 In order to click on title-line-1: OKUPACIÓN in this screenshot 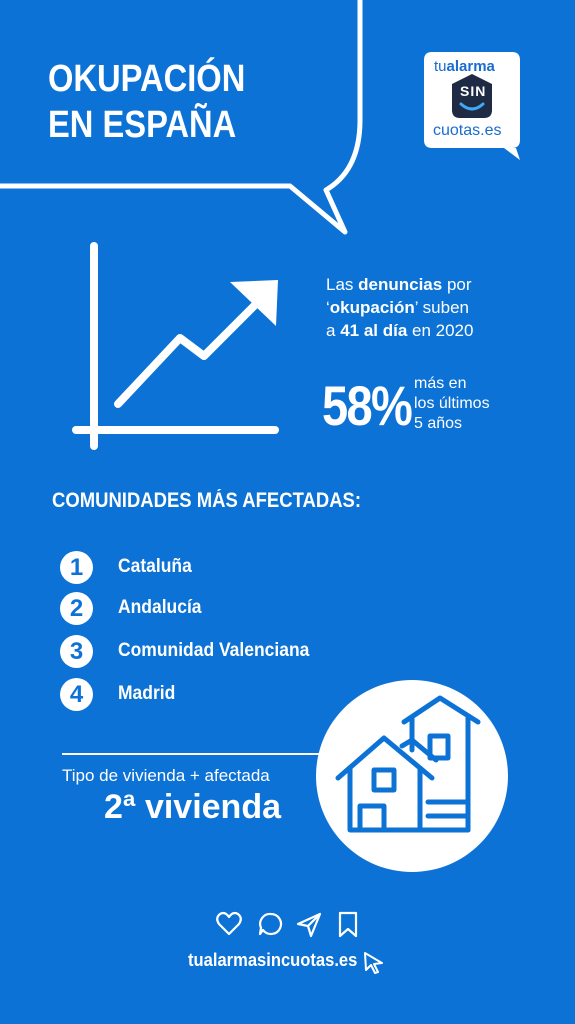, I will do `click(147, 79)`.